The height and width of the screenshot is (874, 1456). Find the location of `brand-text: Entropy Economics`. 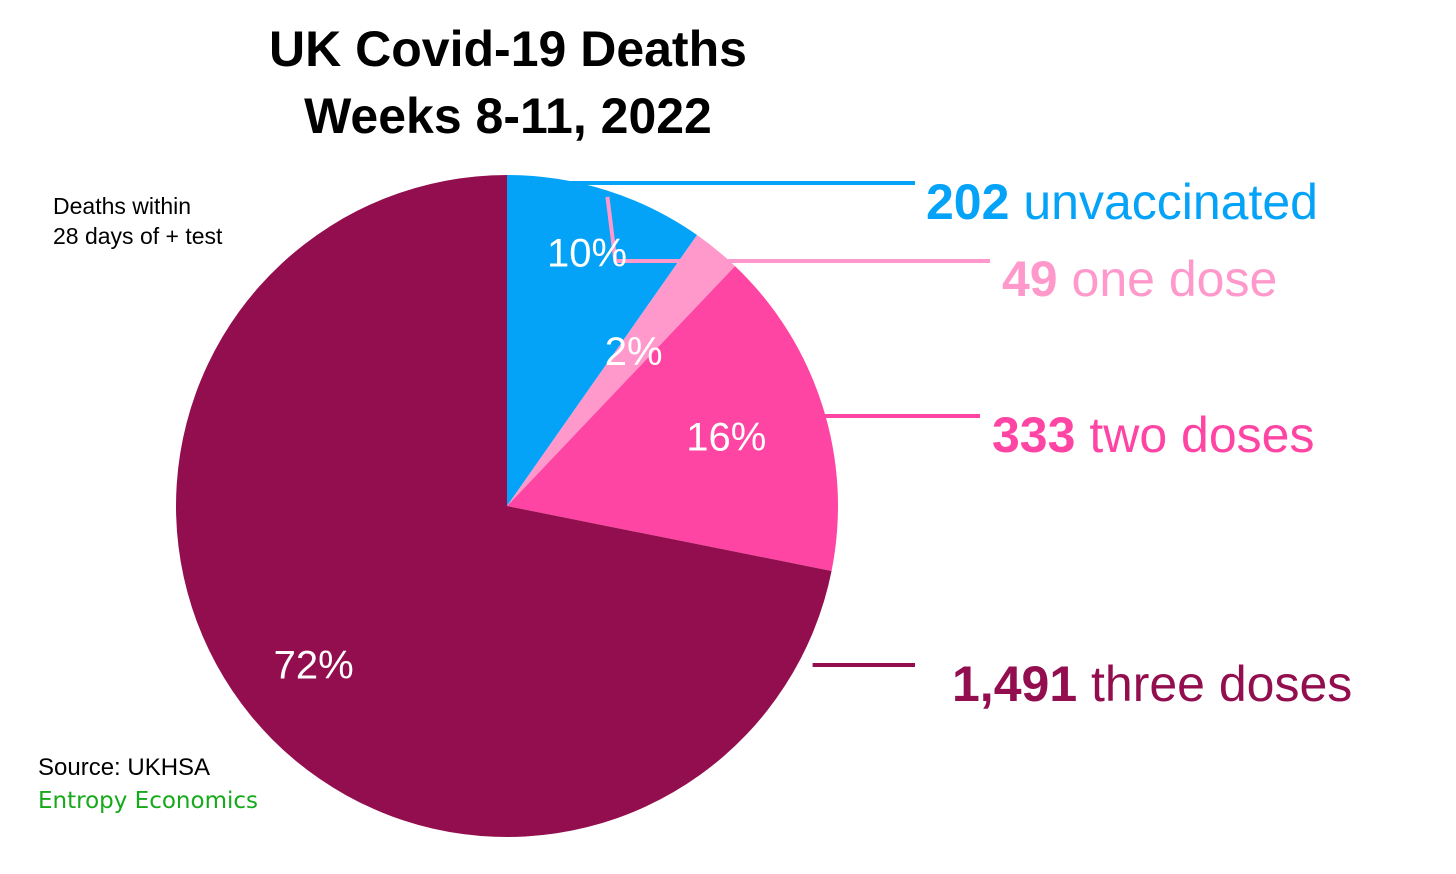

brand-text: Entropy Economics is located at coordinates (148, 801).